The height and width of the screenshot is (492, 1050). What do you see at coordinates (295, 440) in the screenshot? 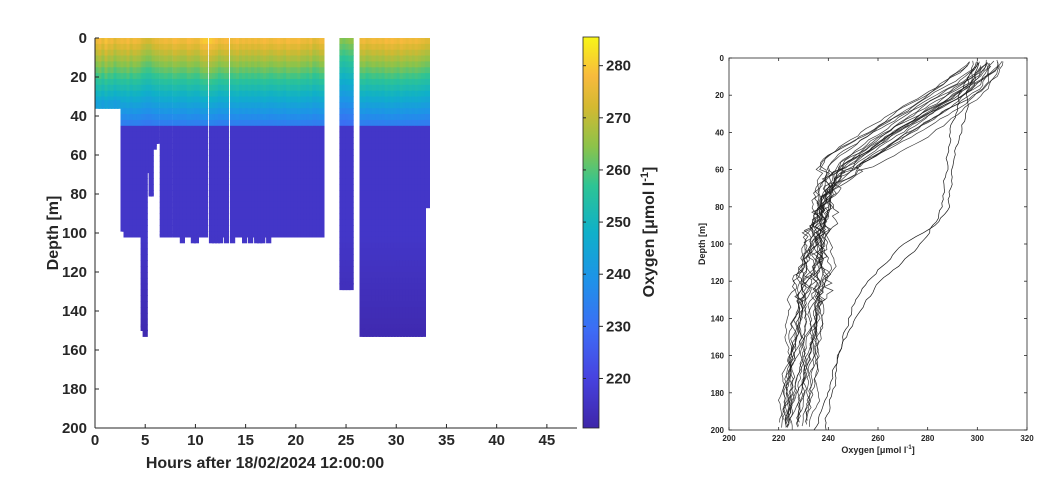
I see `x-tick-label: 20` at bounding box center [295, 440].